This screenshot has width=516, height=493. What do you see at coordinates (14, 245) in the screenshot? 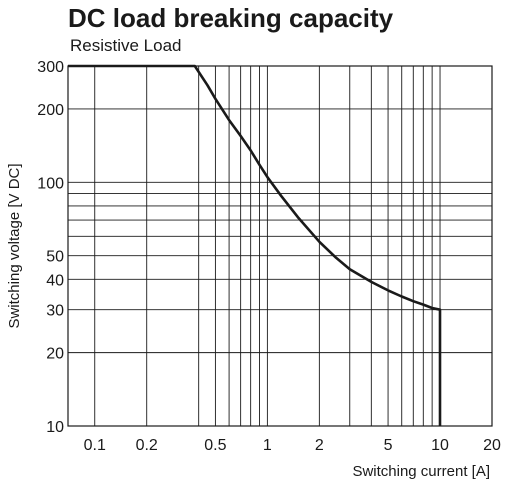
I see `y-axis-label: Switching voltage [V DC]` at bounding box center [14, 245].